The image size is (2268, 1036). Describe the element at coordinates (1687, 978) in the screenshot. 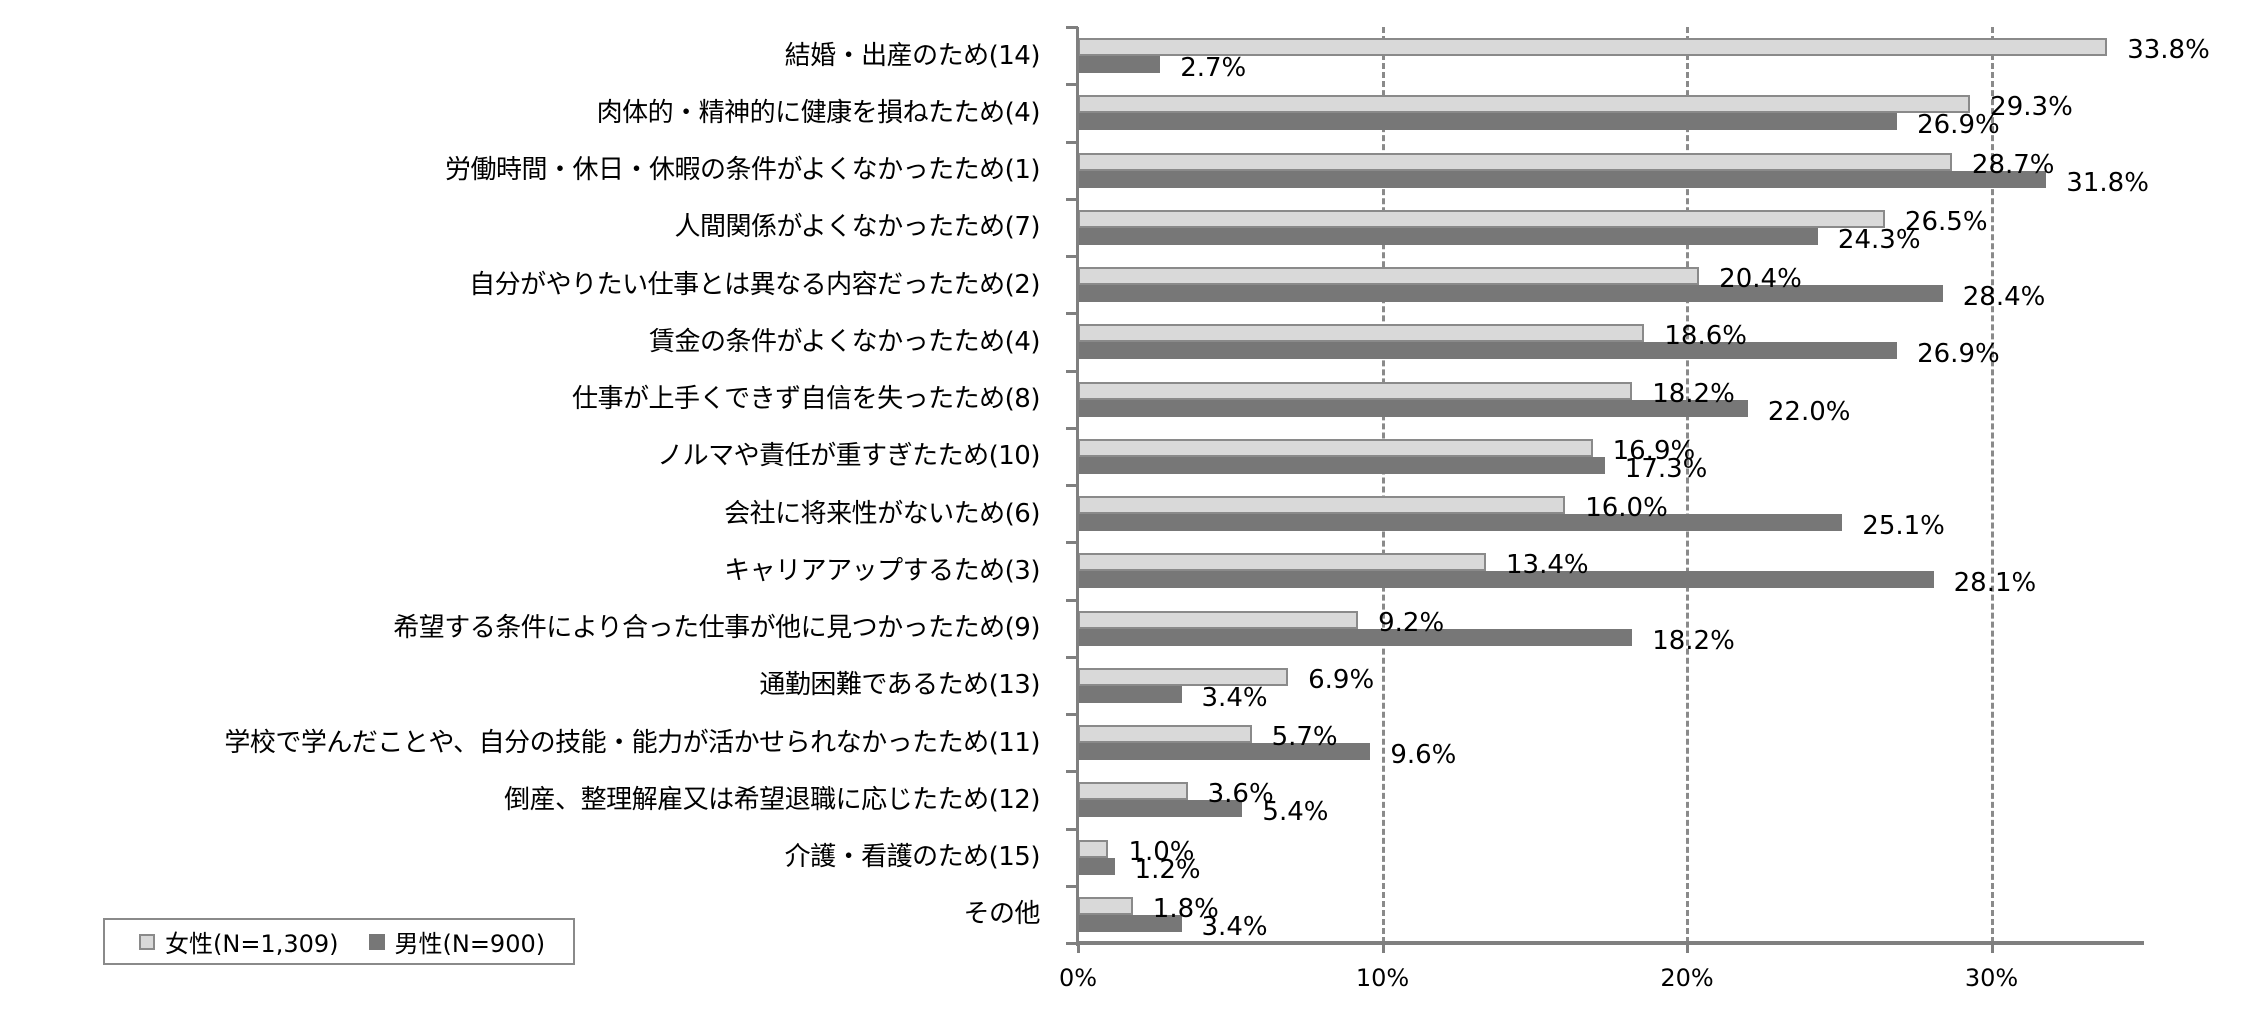

I see `x-tick-label: 20%` at that location.